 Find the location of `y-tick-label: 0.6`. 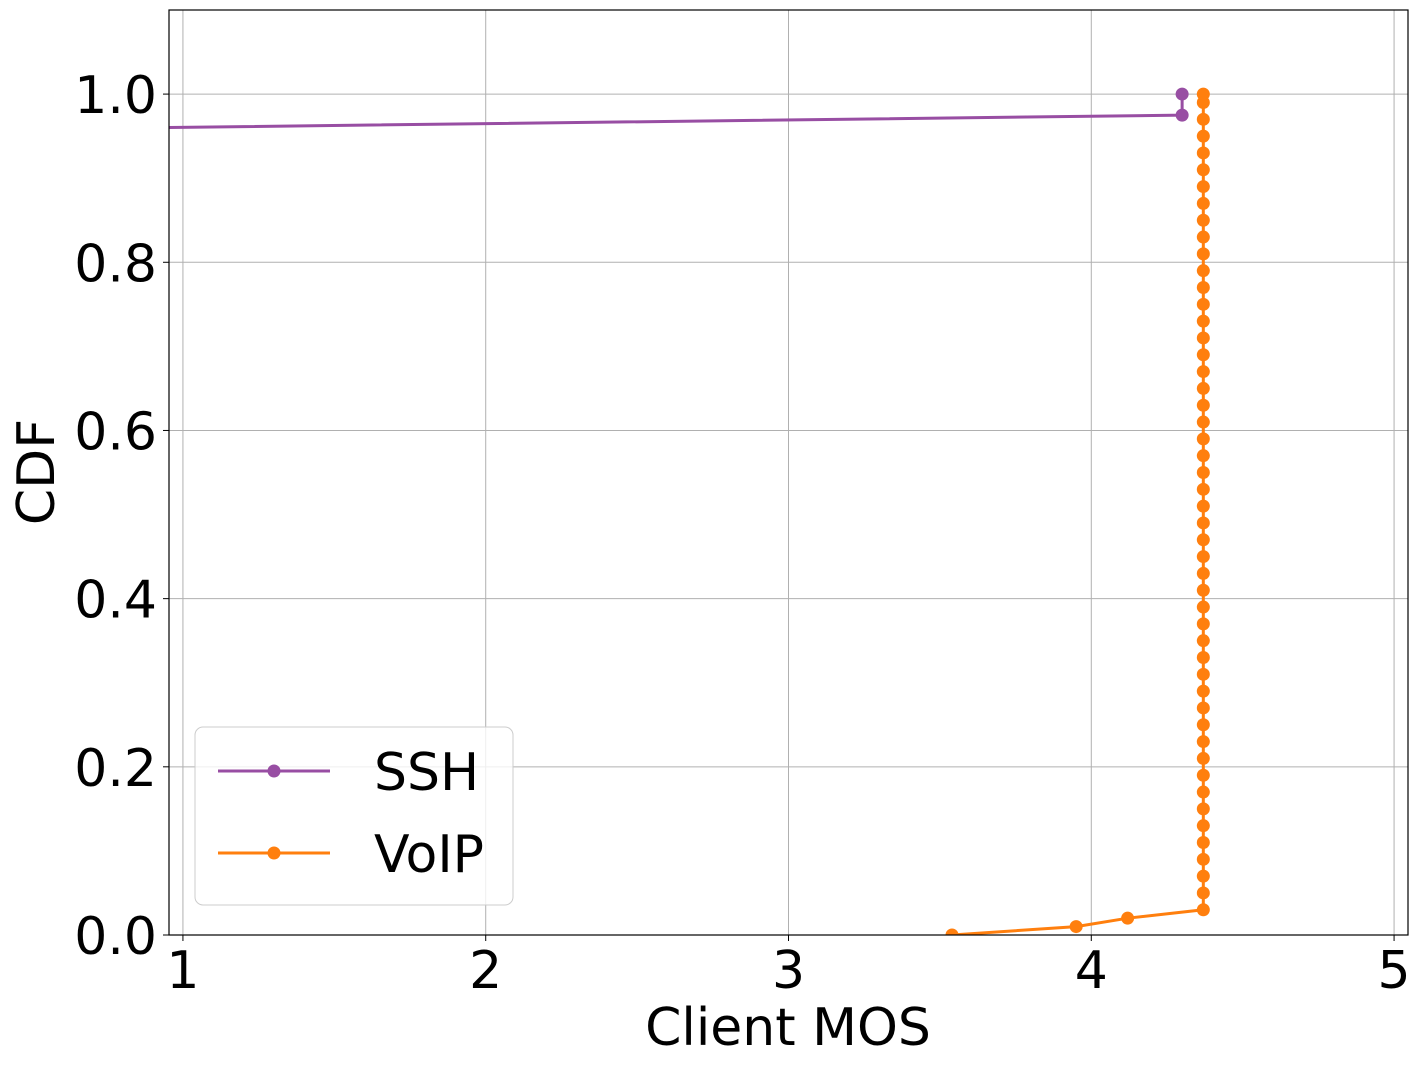

y-tick-label: 0.6 is located at coordinates (115, 432).